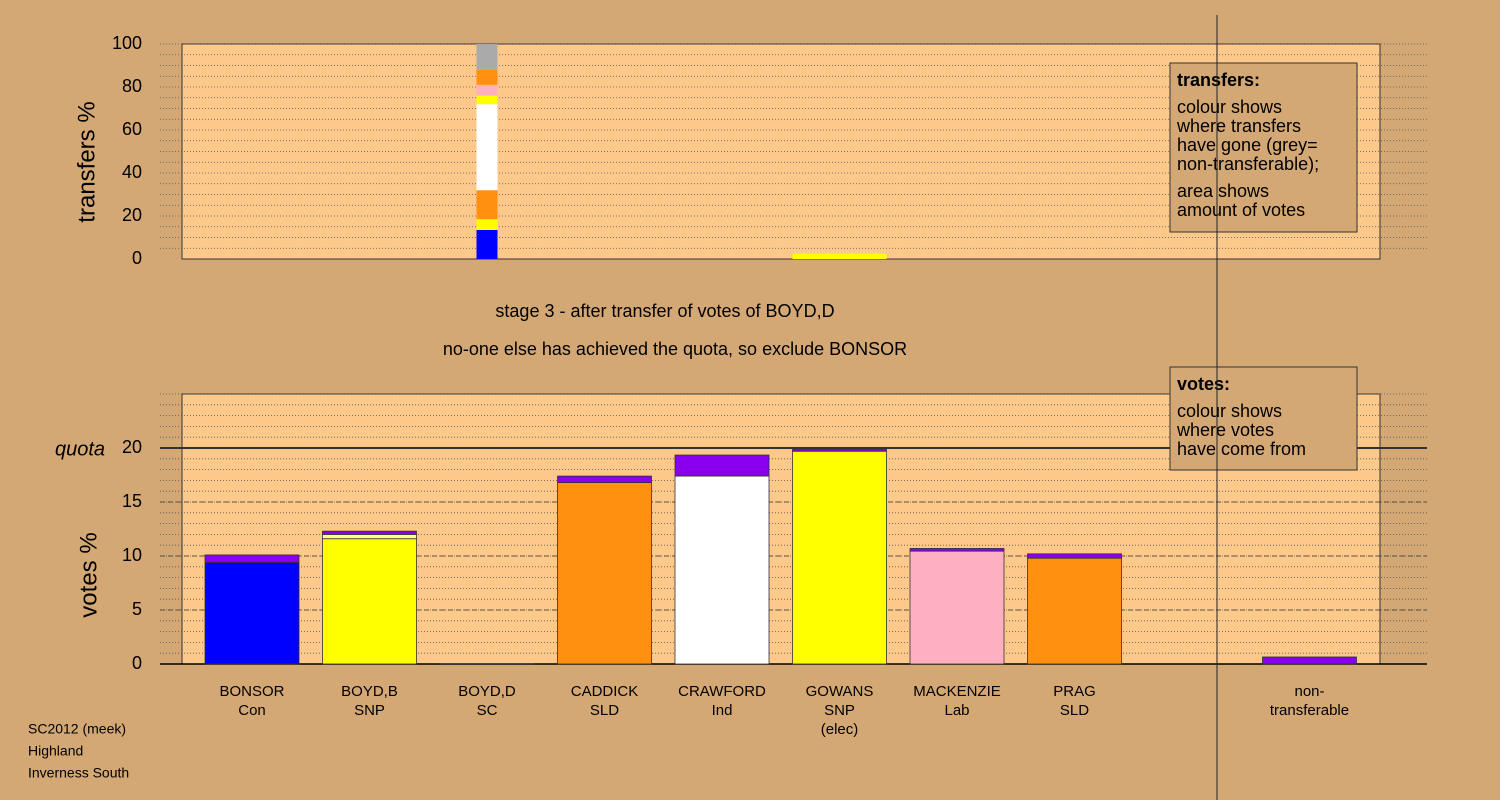 This screenshot has height=800, width=1500. What do you see at coordinates (77, 729) in the screenshot?
I see `footer-line: SC2012 (meek)` at bounding box center [77, 729].